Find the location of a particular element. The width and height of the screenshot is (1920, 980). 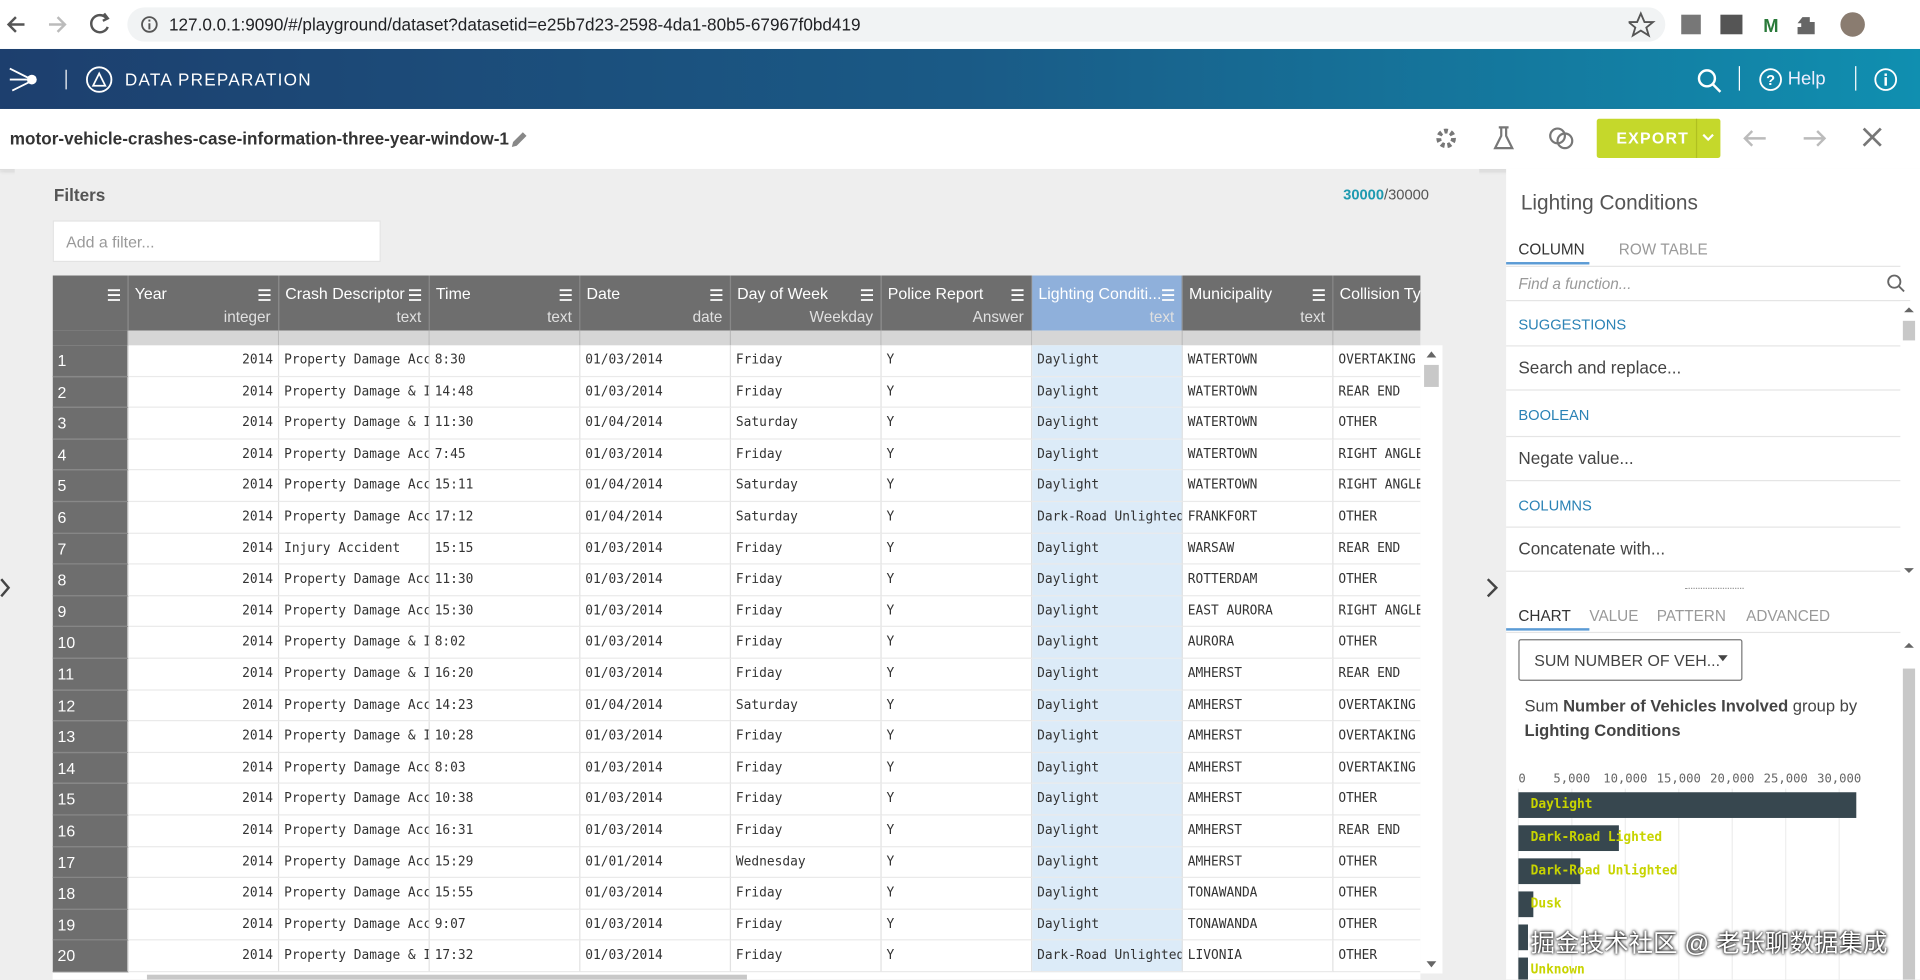

cell: FRANKFORT is located at coordinates (1258, 518).